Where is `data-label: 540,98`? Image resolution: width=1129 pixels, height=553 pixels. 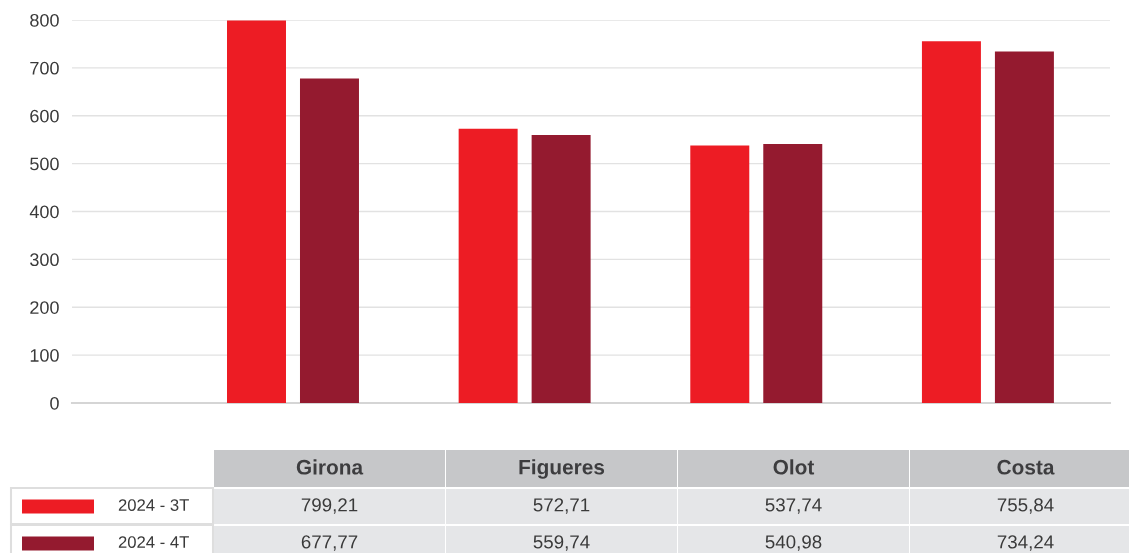
data-label: 540,98 is located at coordinates (793, 543).